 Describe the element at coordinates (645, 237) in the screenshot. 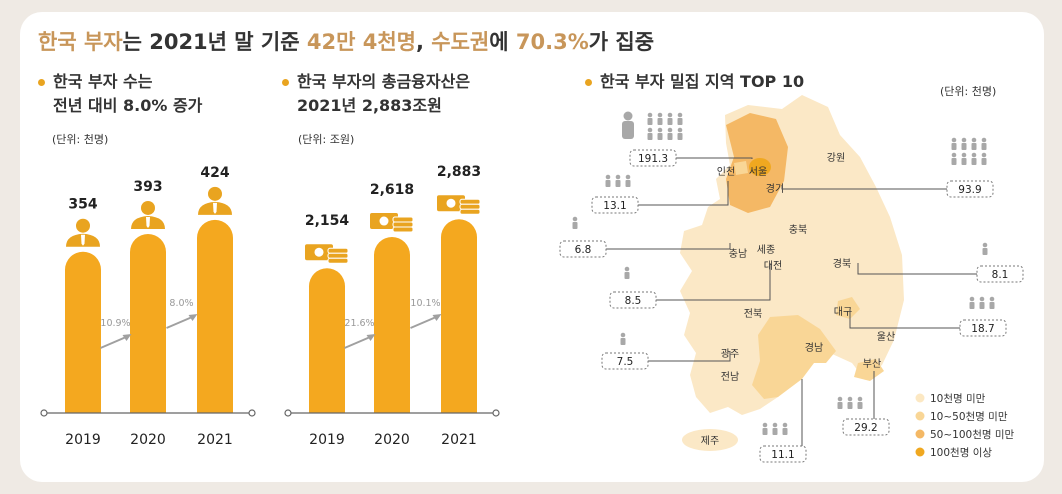

I see `callout-충남: 6.8` at that location.